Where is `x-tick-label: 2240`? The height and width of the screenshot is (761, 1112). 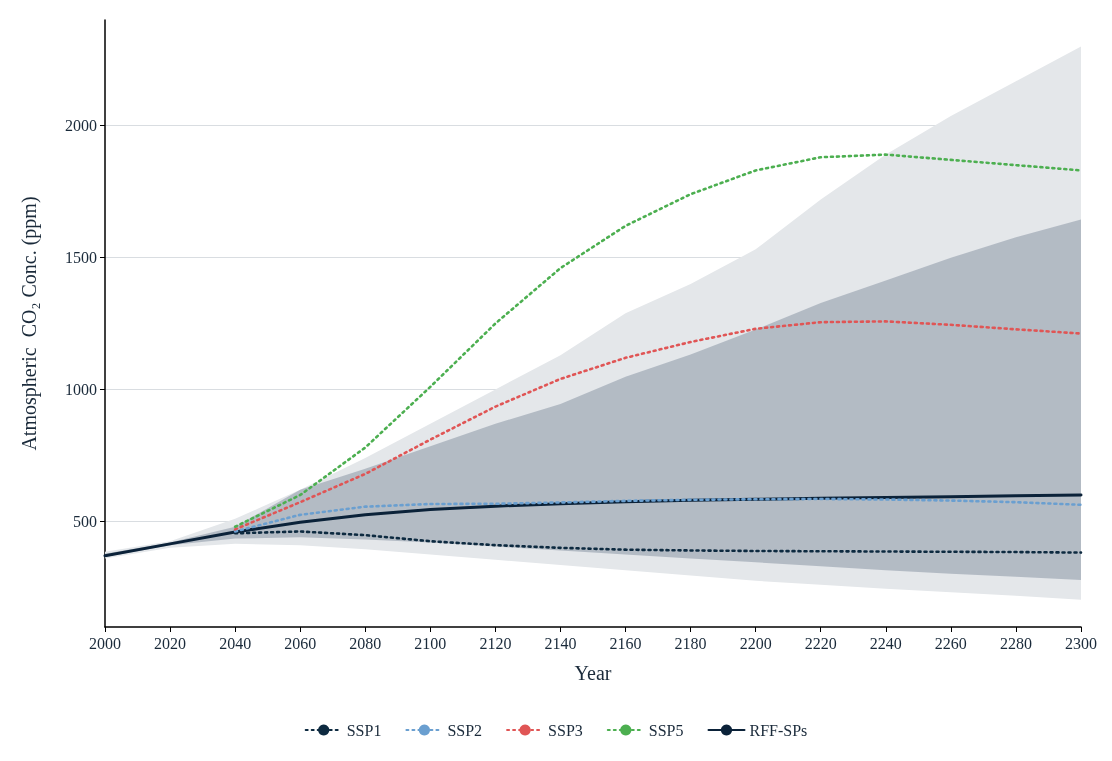
x-tick-label: 2240 is located at coordinates (885, 643).